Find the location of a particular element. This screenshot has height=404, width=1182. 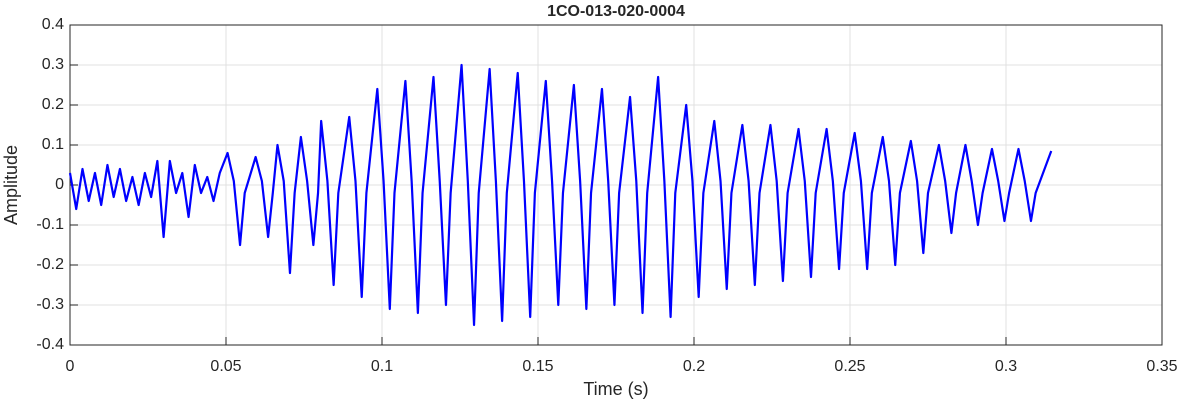

x-tick-label: 0 is located at coordinates (70, 366).